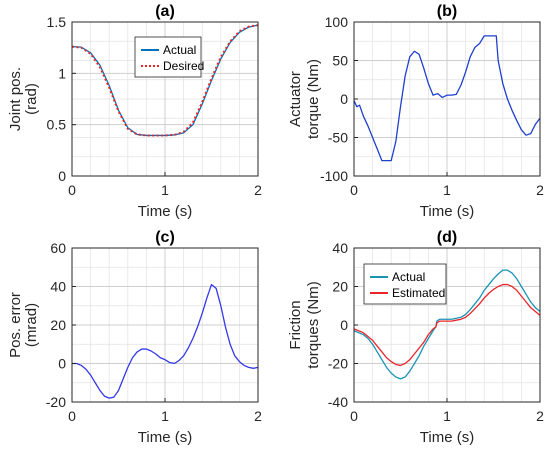 Image resolution: width=550 pixels, height=456 pixels. Describe the element at coordinates (295, 99) in the screenshot. I see `y-axis-label: Actuator` at that location.